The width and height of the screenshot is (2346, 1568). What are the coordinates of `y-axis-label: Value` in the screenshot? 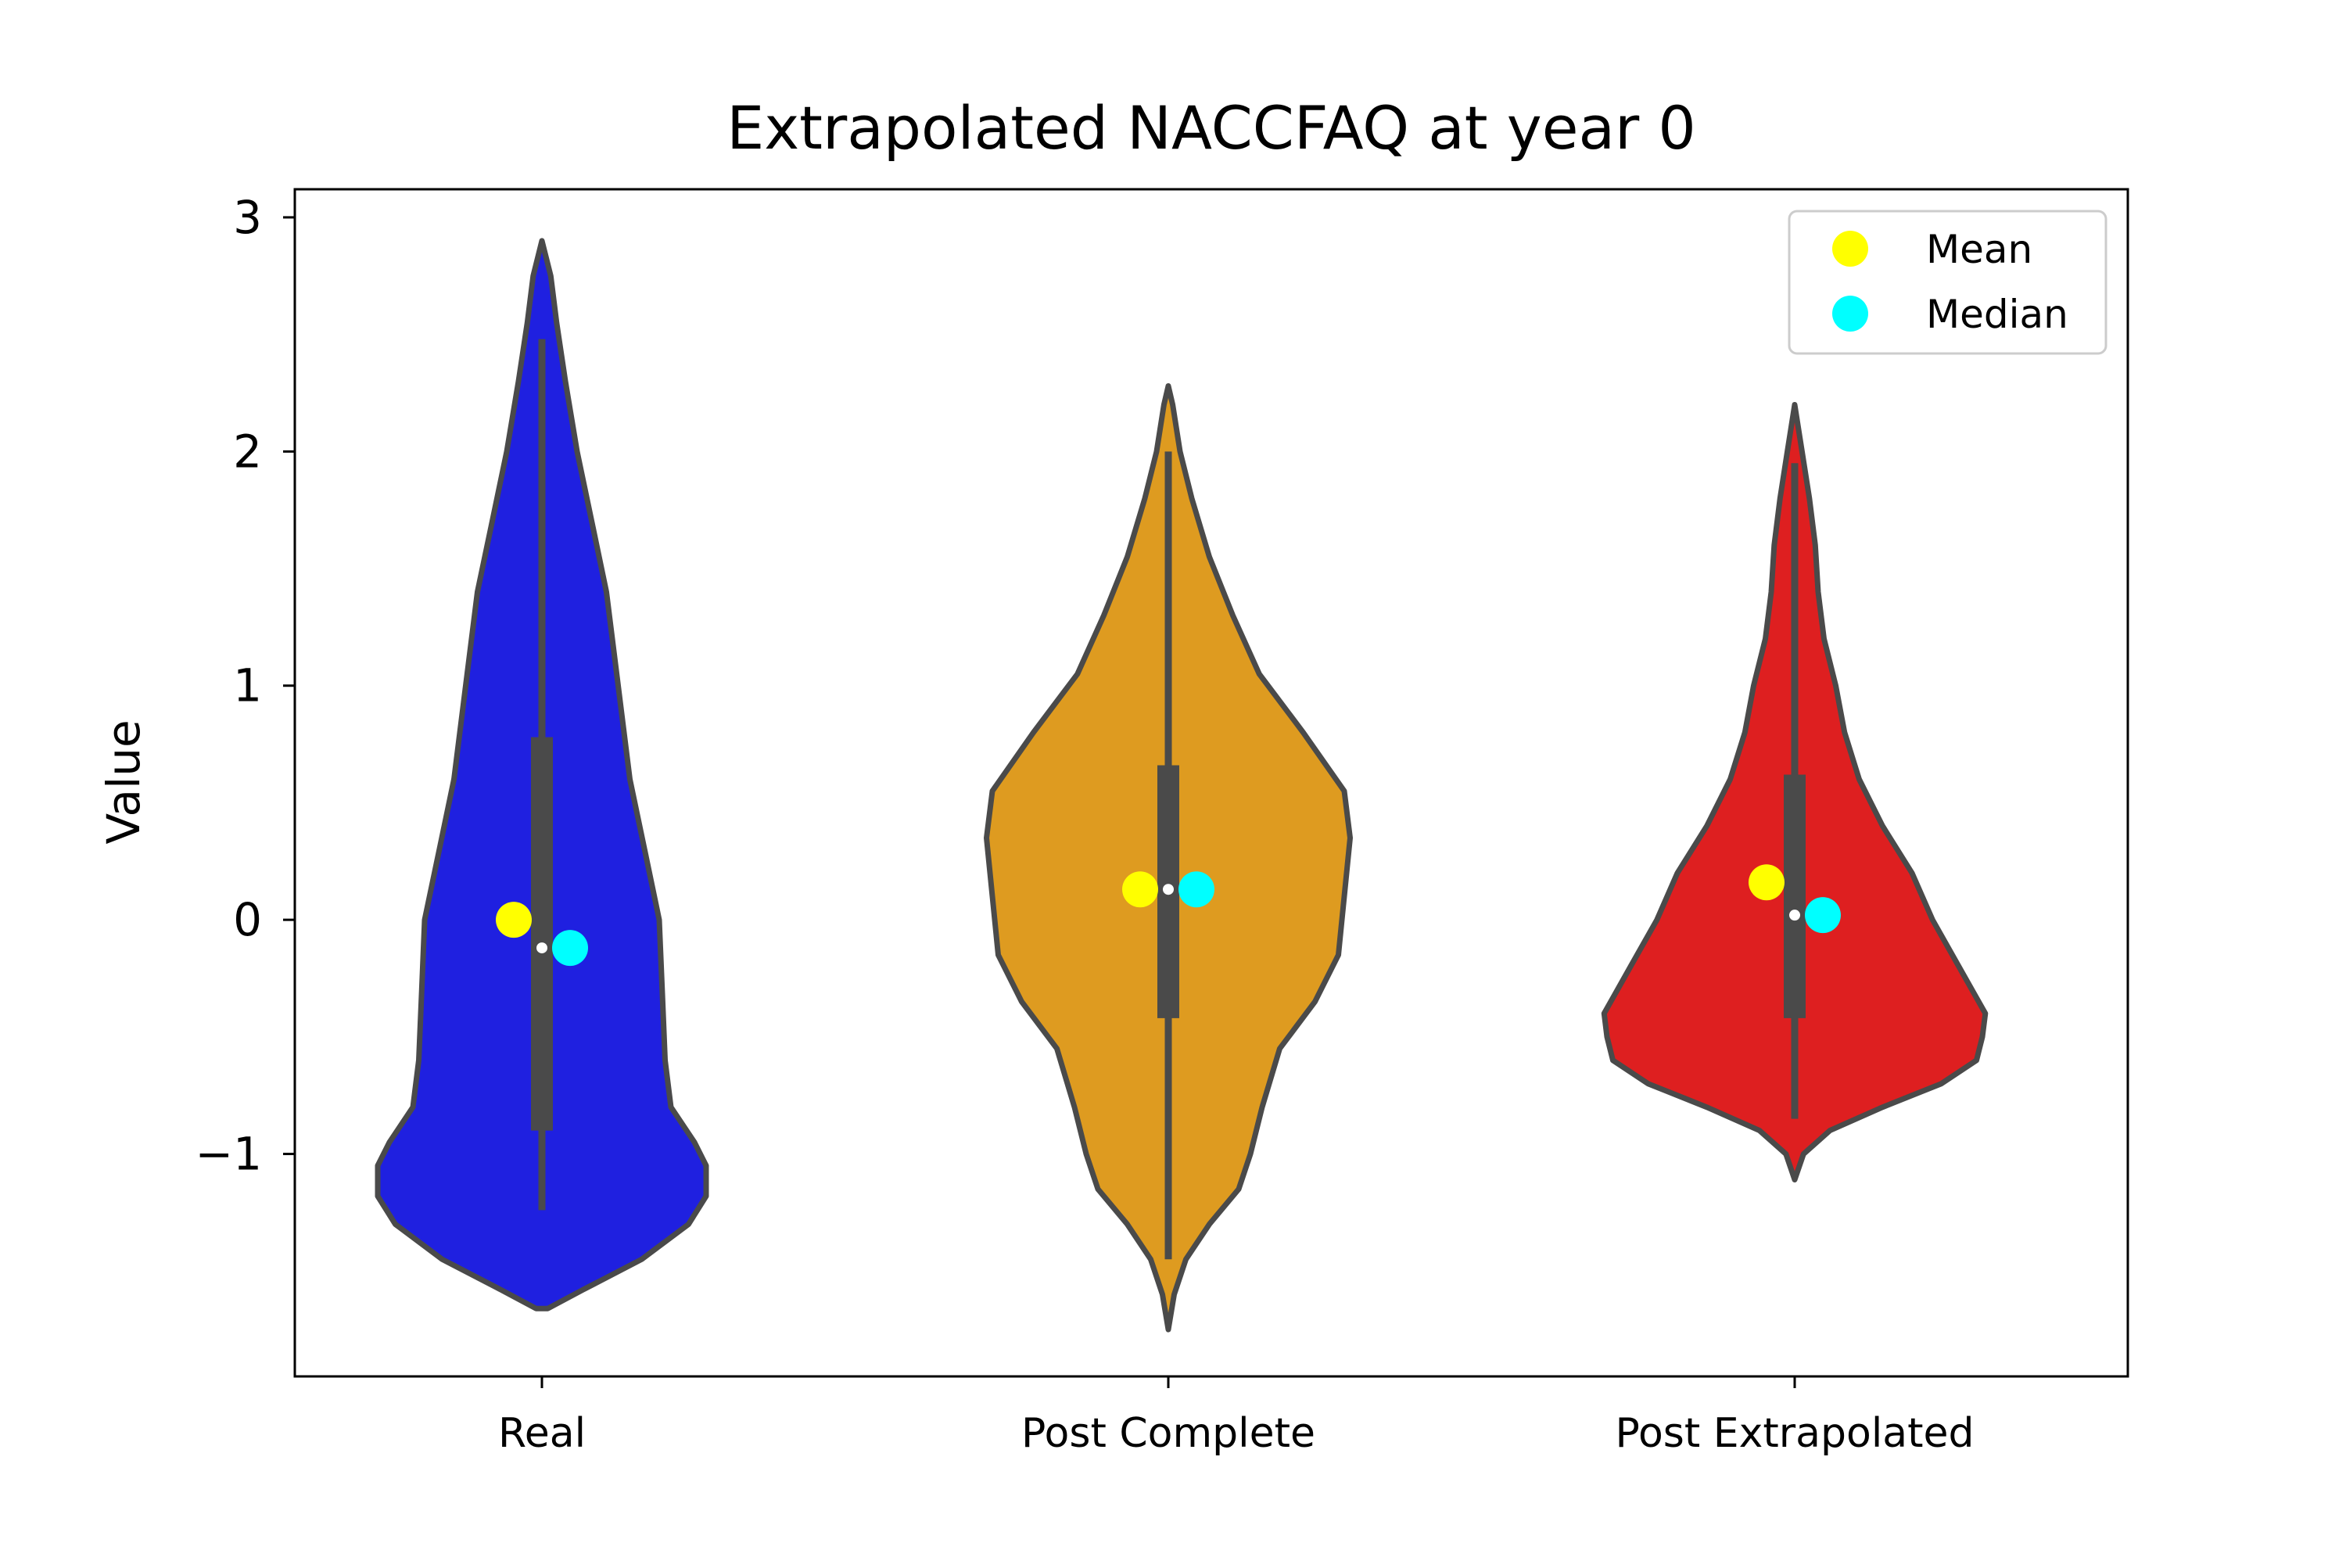 It's located at (124, 781).